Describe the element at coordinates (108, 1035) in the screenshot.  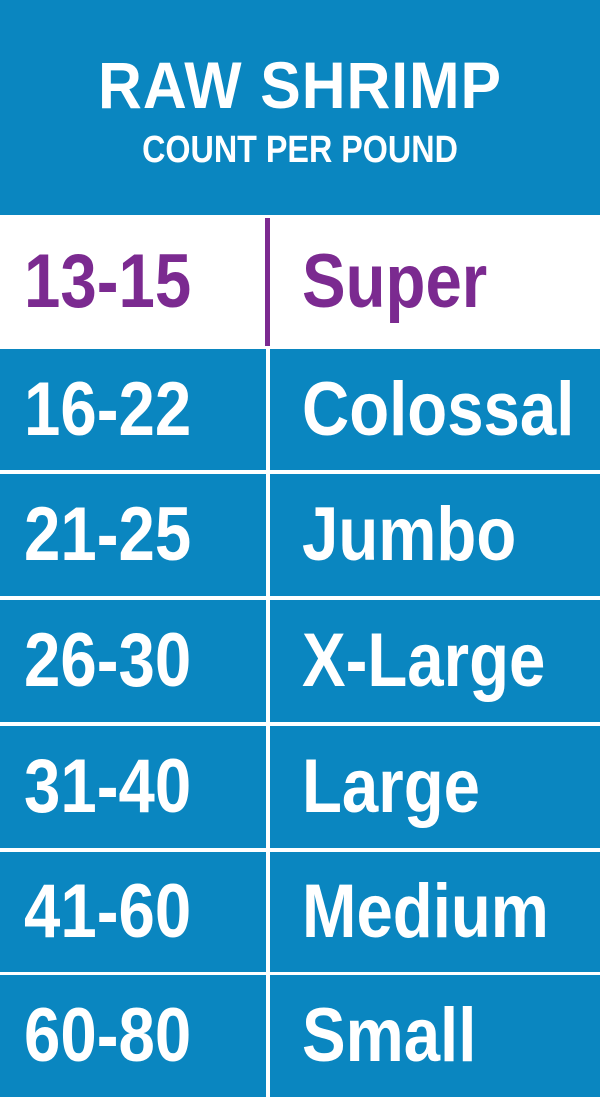
I see `count-cell: 60-80` at that location.